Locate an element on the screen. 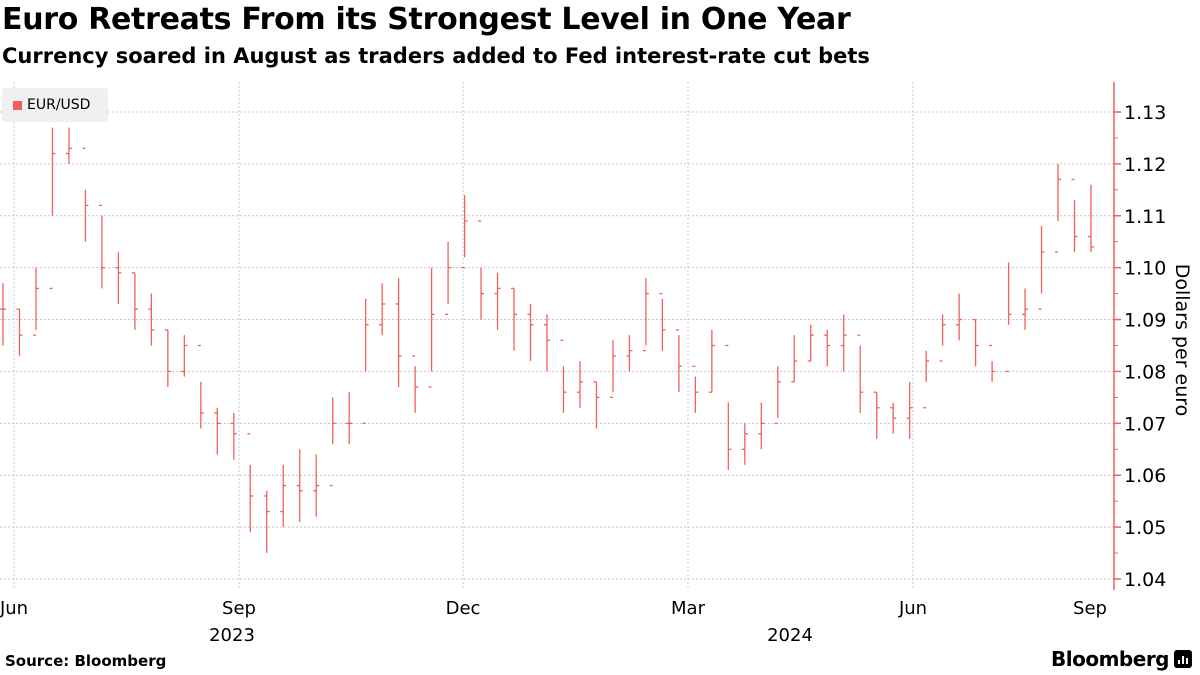 The image size is (1200, 675). source-note: Source: Bloomberg is located at coordinates (86, 661).